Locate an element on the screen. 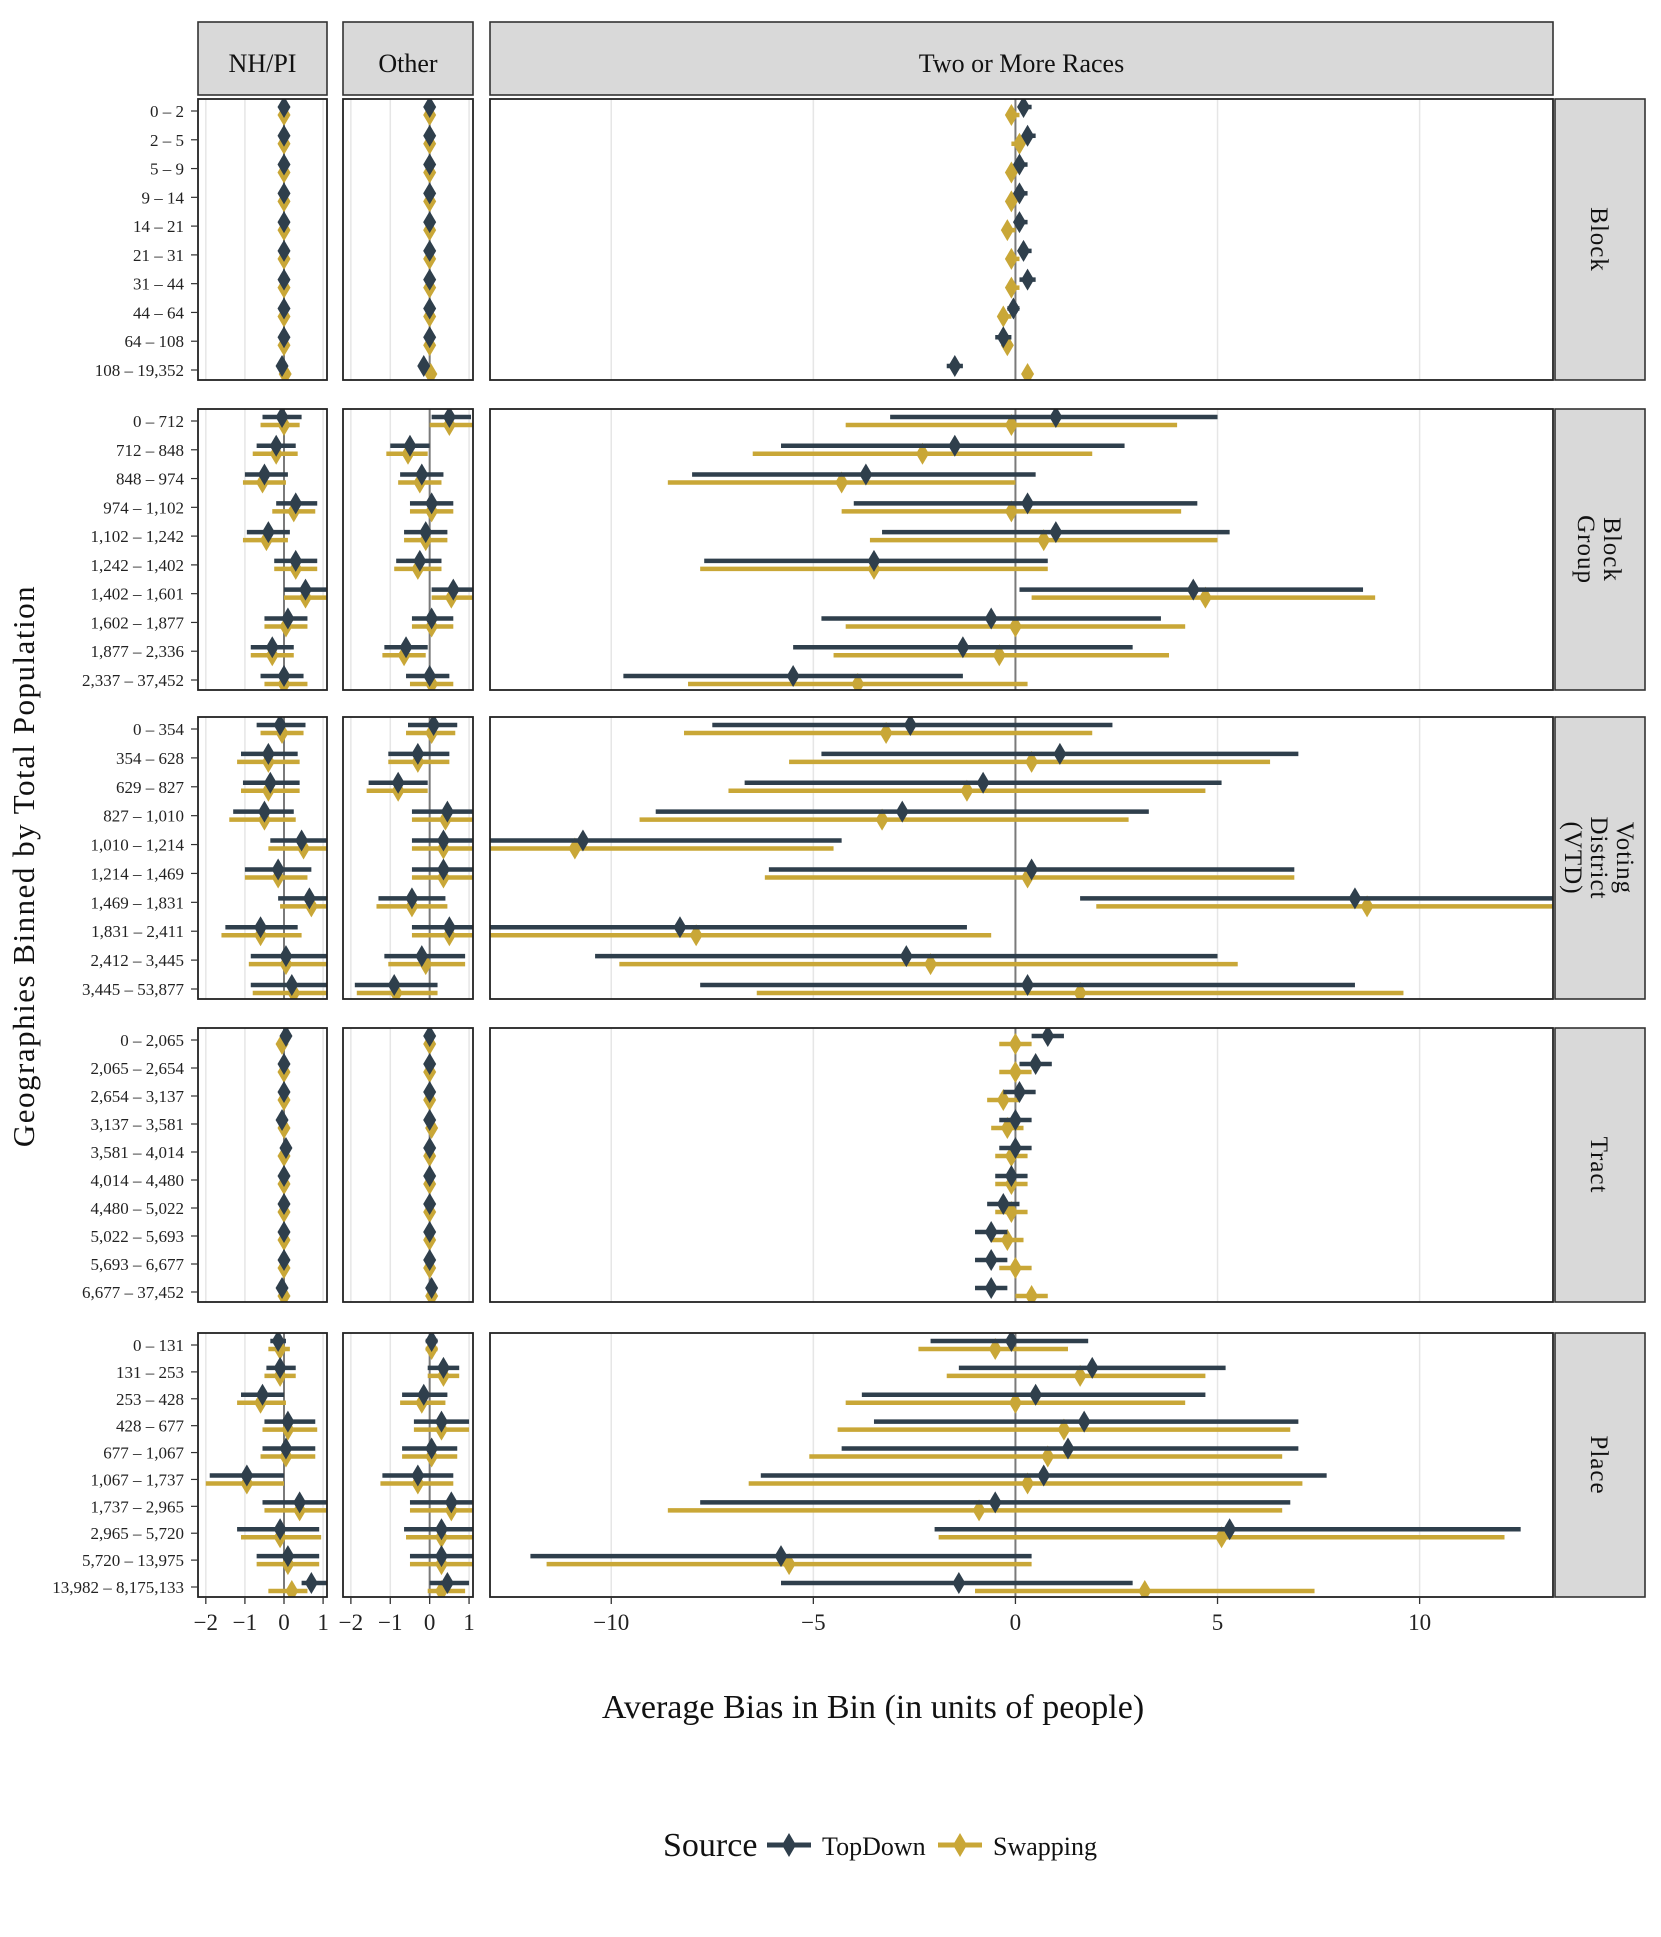  row-strip-place is located at coordinates (1600, 1465).